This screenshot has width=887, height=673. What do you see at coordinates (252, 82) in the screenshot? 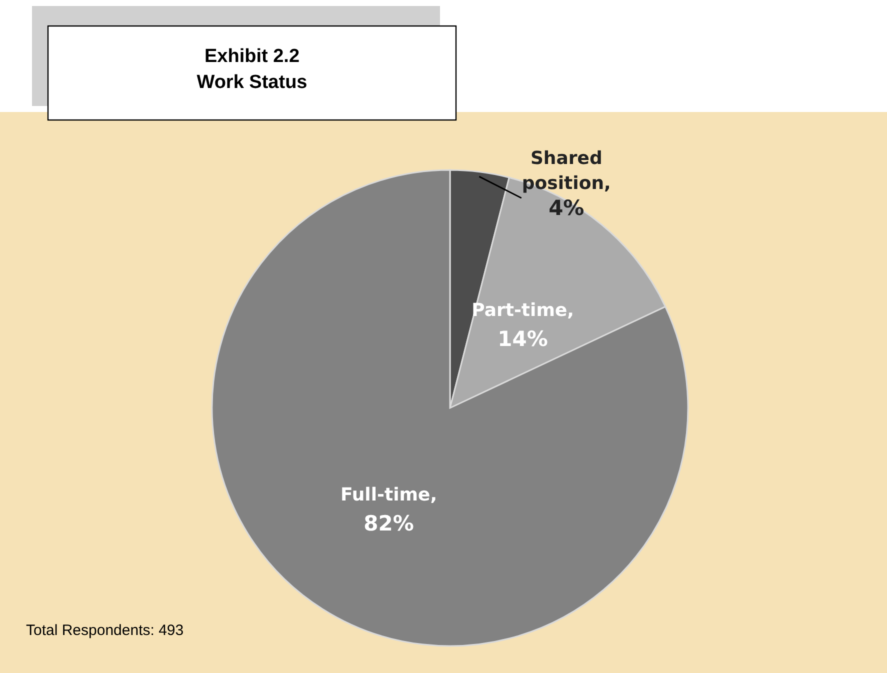
I see `chart-subtitle: Work Status` at bounding box center [252, 82].